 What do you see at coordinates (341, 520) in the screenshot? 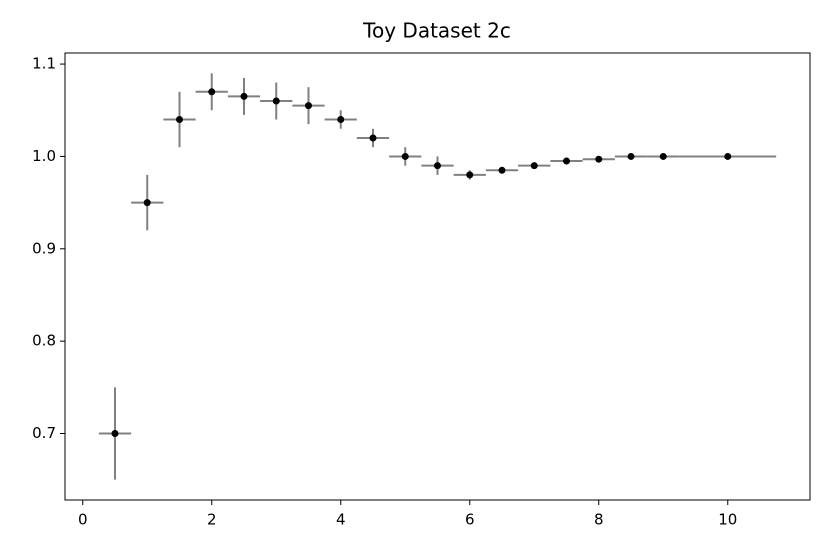
I see `x-tick-label: 4` at bounding box center [341, 520].